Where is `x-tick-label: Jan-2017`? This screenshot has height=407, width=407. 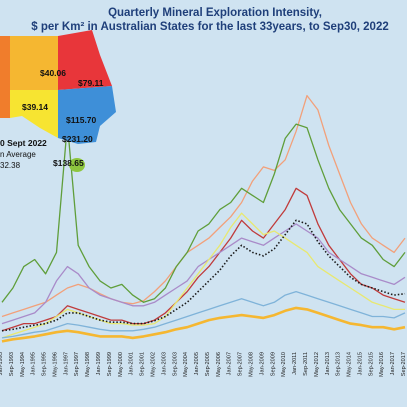
x-tick-label: Jan-2017 is located at coordinates (393, 363).